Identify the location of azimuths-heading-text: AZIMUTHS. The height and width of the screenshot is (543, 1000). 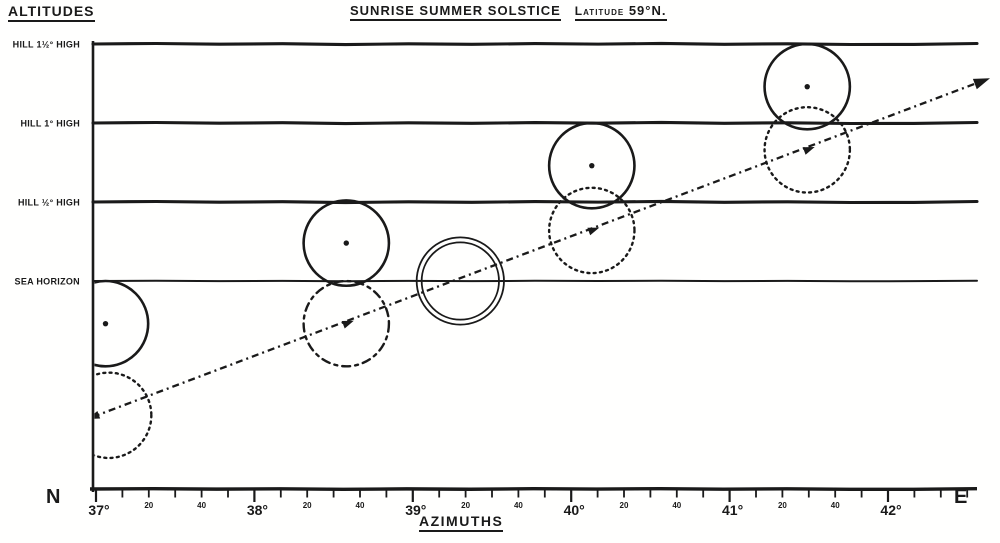
(461, 522).